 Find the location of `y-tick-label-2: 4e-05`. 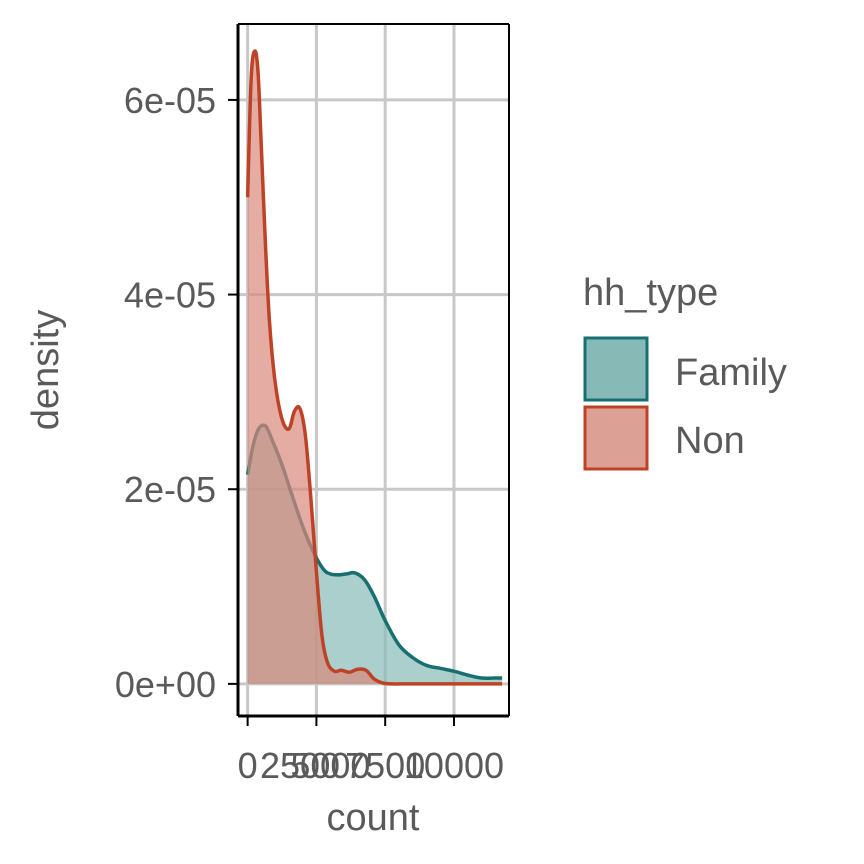

y-tick-label-2: 4e-05 is located at coordinates (170, 295).